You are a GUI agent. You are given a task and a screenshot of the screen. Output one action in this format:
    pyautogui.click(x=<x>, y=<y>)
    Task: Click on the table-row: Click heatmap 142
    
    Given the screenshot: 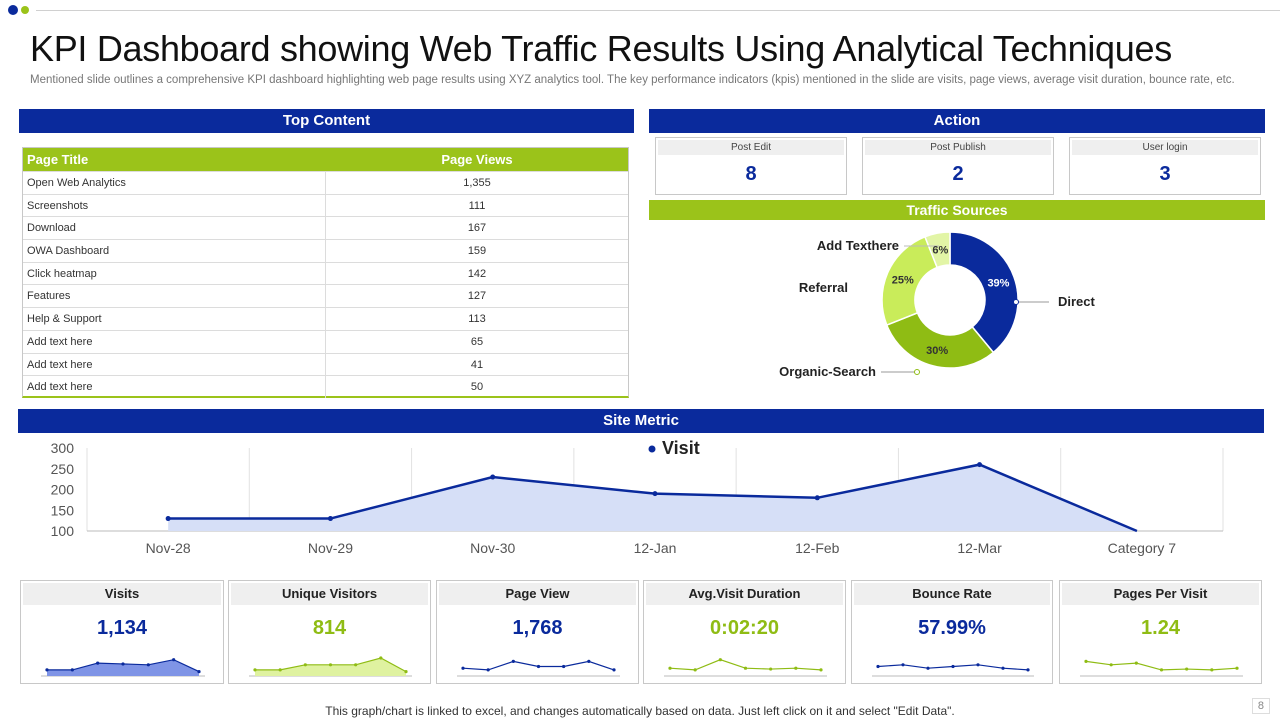 What is the action you would take?
    pyautogui.click(x=325, y=273)
    